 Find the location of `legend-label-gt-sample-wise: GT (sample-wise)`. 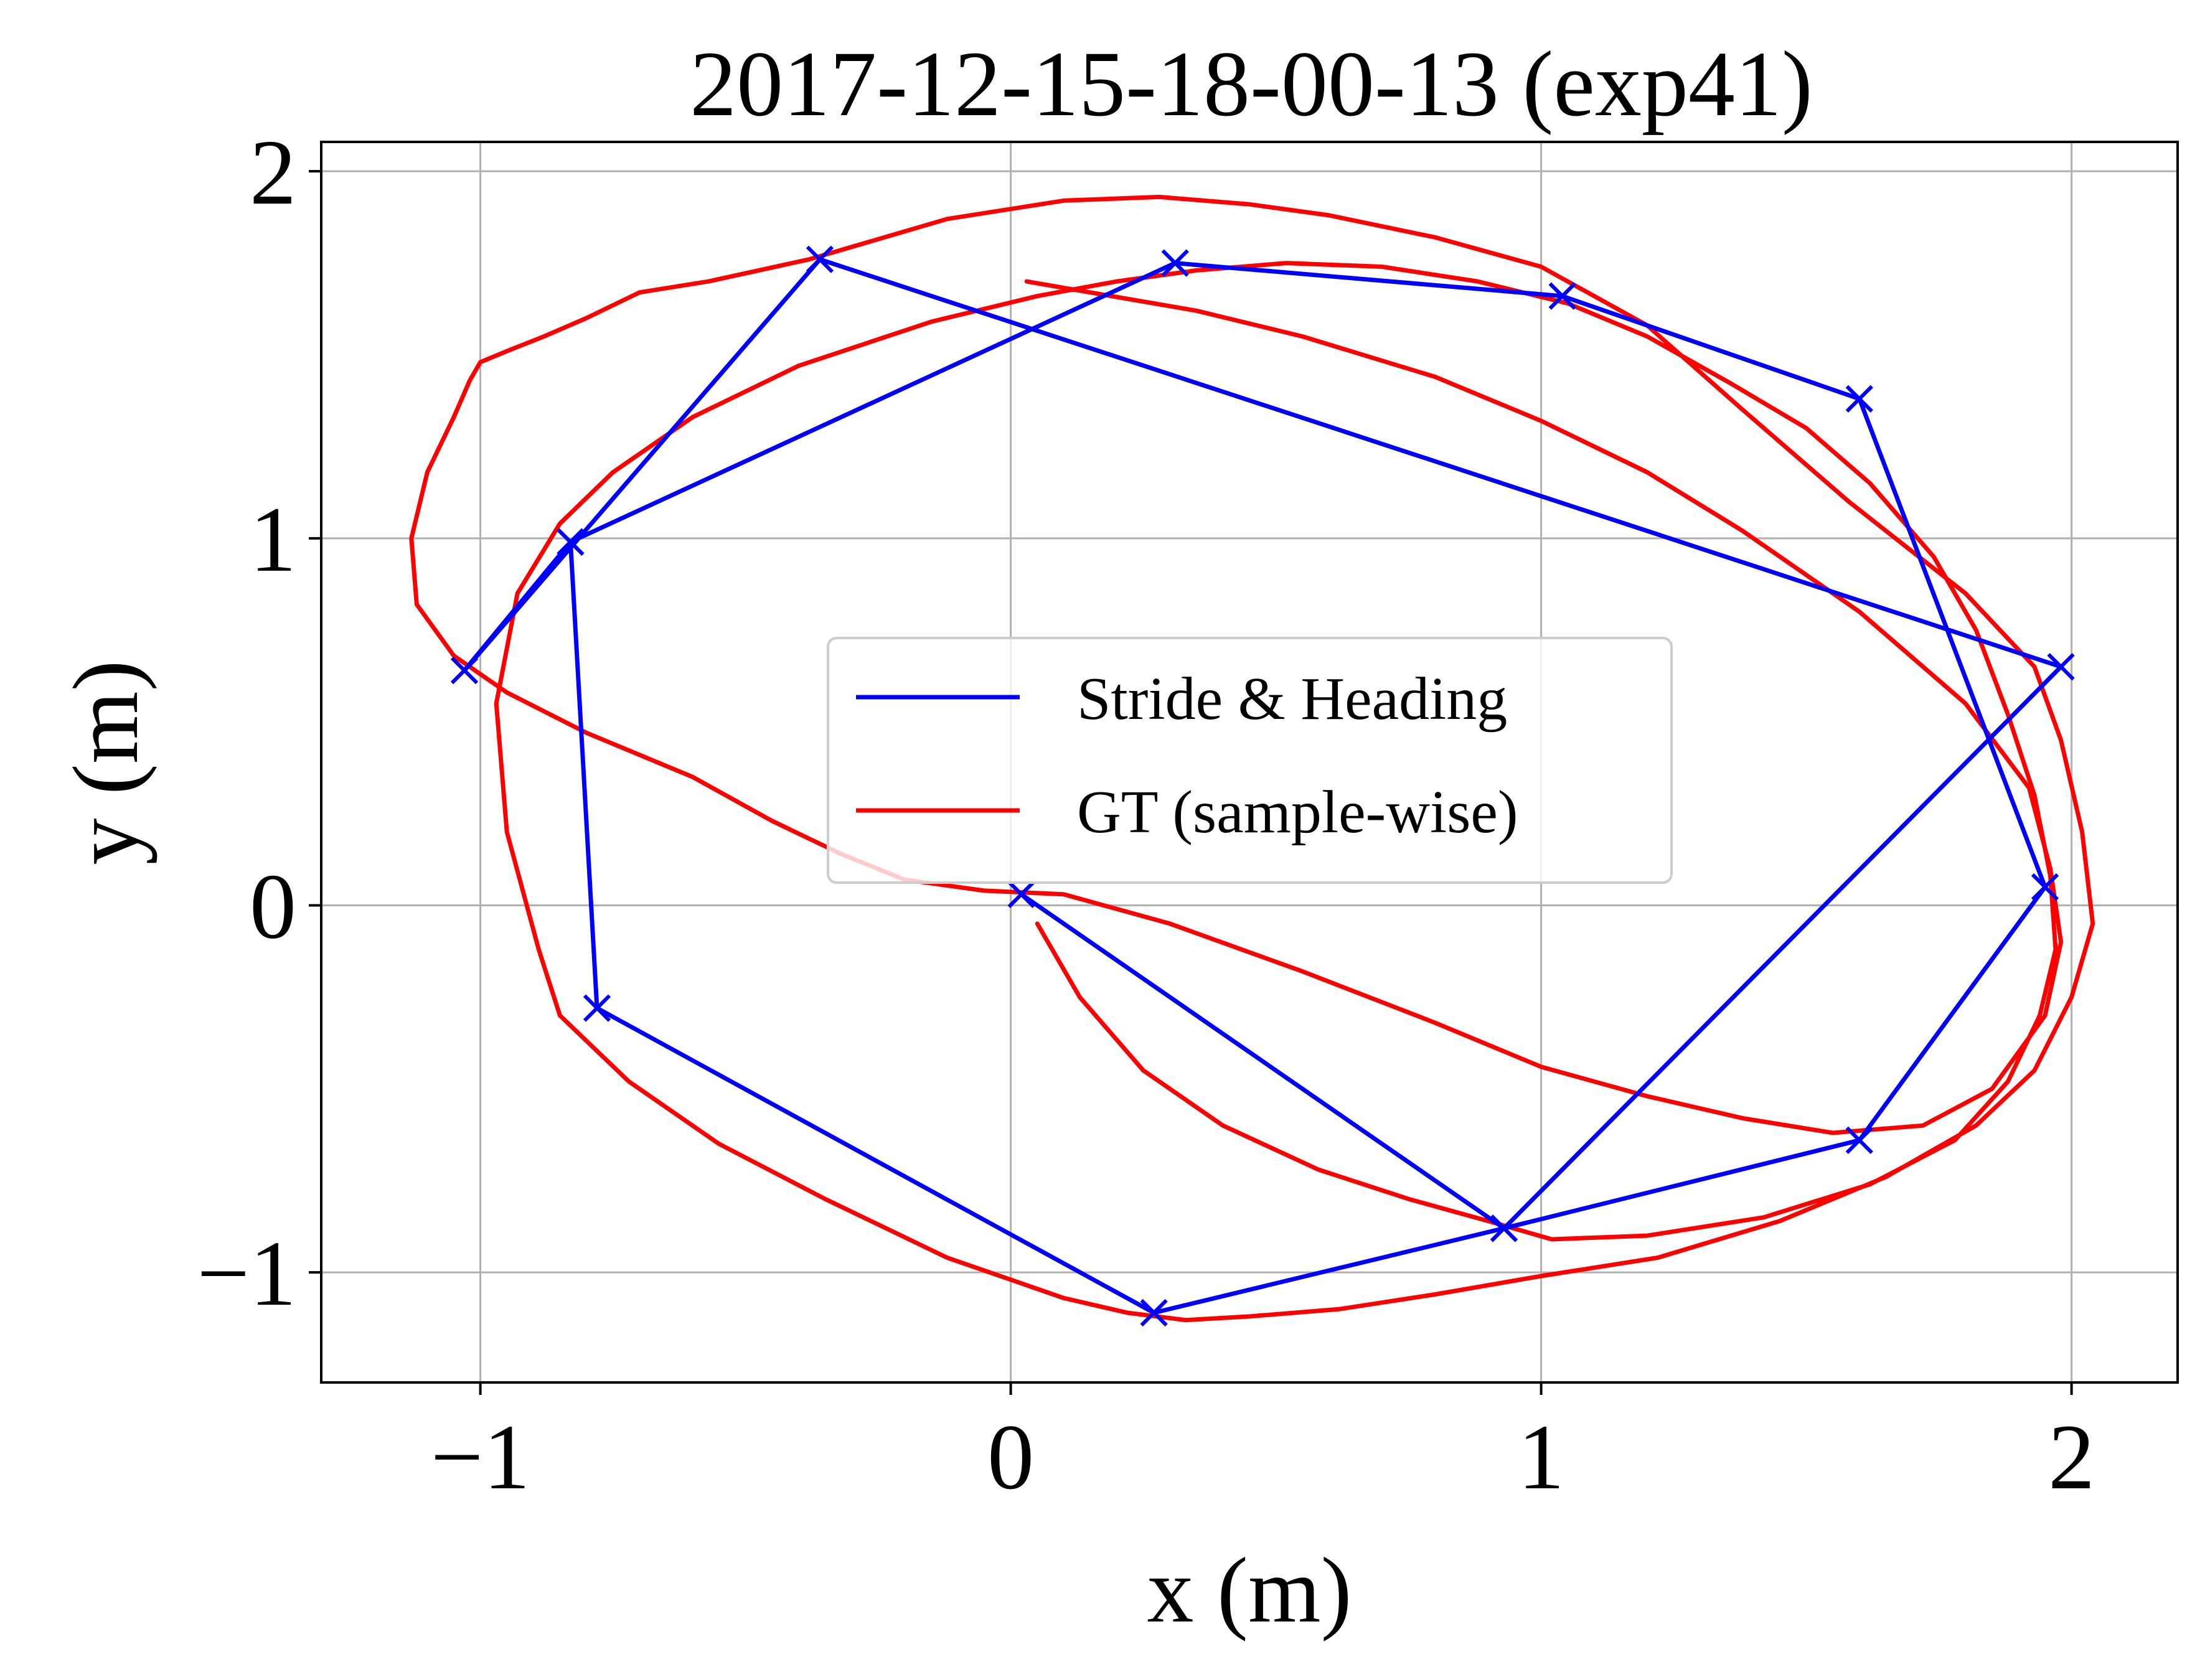

legend-label-gt-sample-wise: GT (sample-wise) is located at coordinates (1297, 813).